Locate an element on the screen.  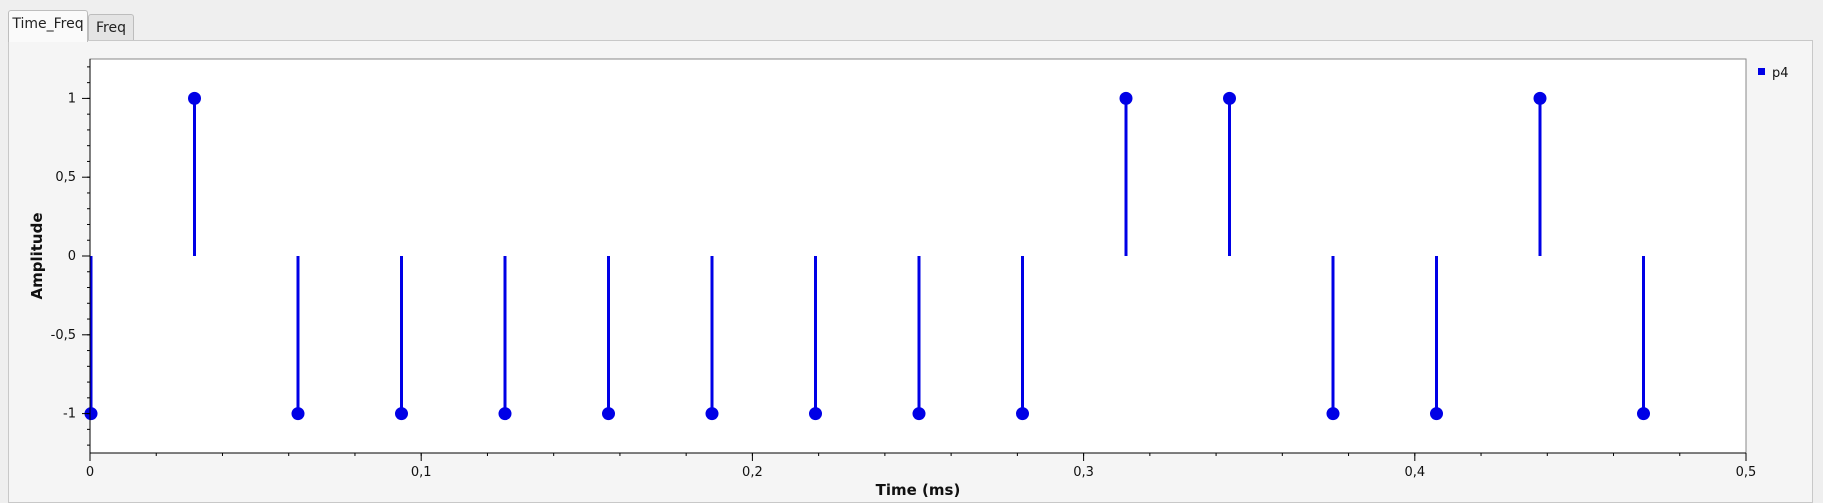
x-tick: 0,4 is located at coordinates (1414, 466).